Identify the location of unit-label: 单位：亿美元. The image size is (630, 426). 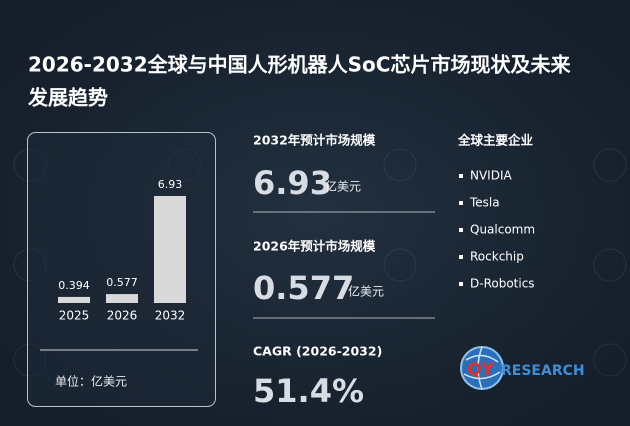
(91, 381).